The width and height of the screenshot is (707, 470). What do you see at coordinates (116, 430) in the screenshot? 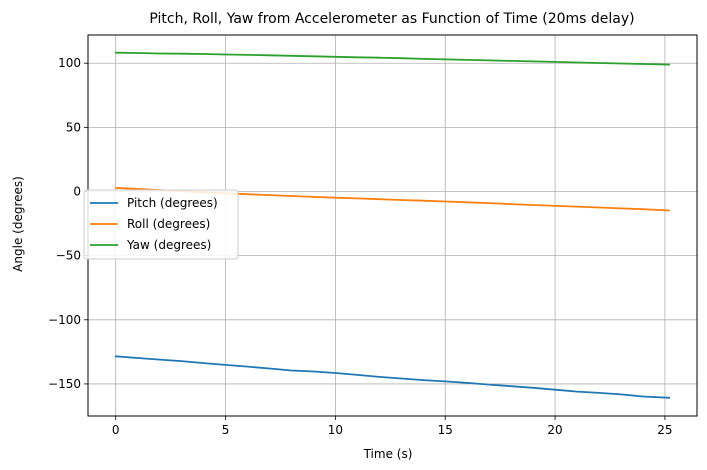
I see `x-tick-label: 0` at bounding box center [116, 430].